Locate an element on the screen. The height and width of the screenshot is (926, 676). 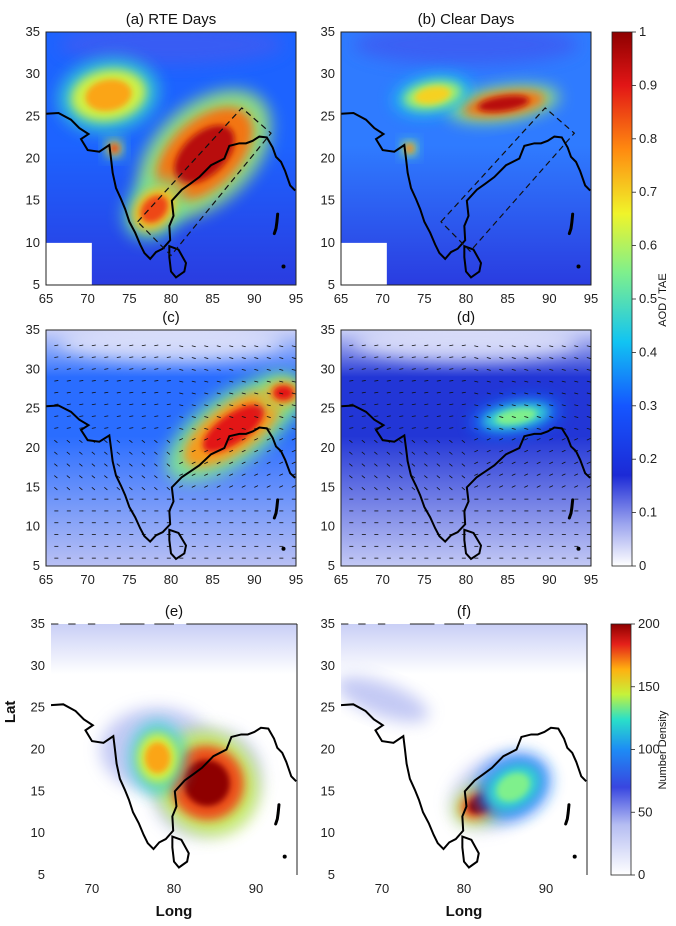
panel-f-field is located at coordinates (464, 749).